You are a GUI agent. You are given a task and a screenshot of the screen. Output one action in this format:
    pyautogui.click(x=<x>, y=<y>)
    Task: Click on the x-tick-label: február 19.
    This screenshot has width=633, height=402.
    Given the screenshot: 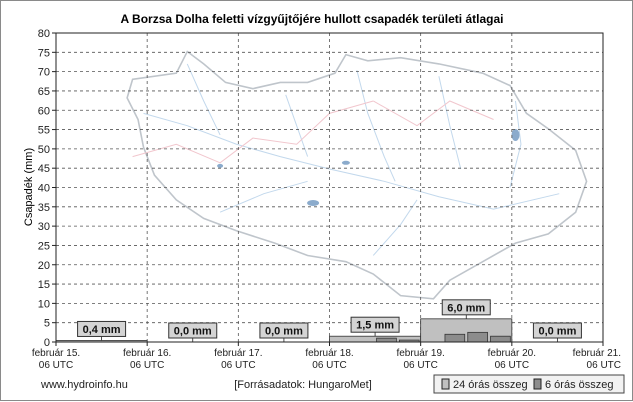 What is the action you would take?
    pyautogui.click(x=420, y=353)
    